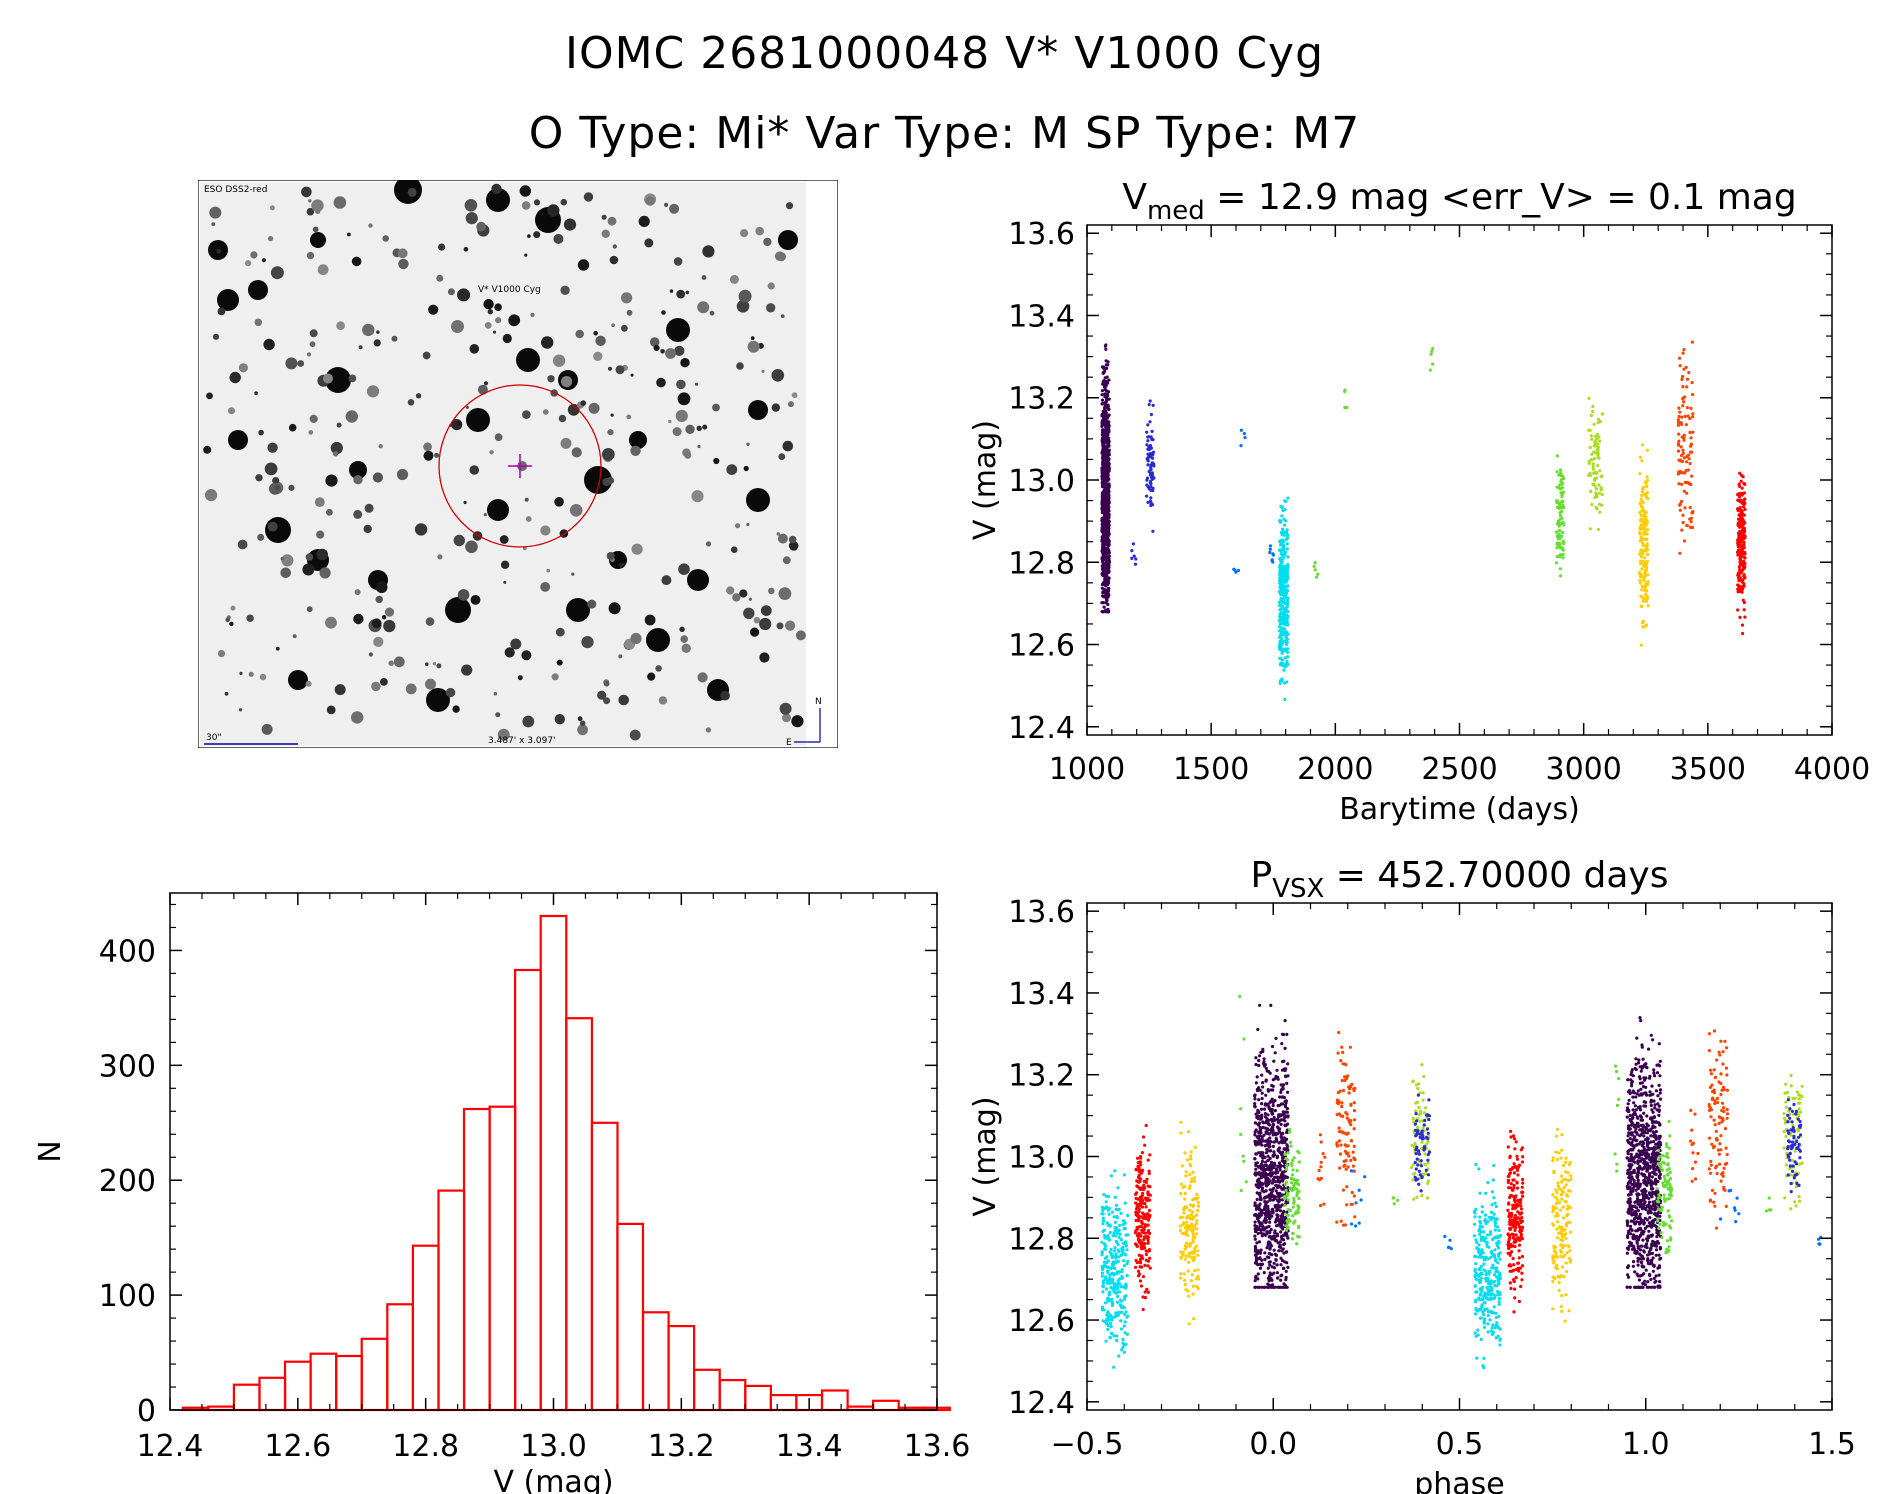  Describe the element at coordinates (1041, 481) in the screenshot. I see `y-tick-label: 13.0` at that location.